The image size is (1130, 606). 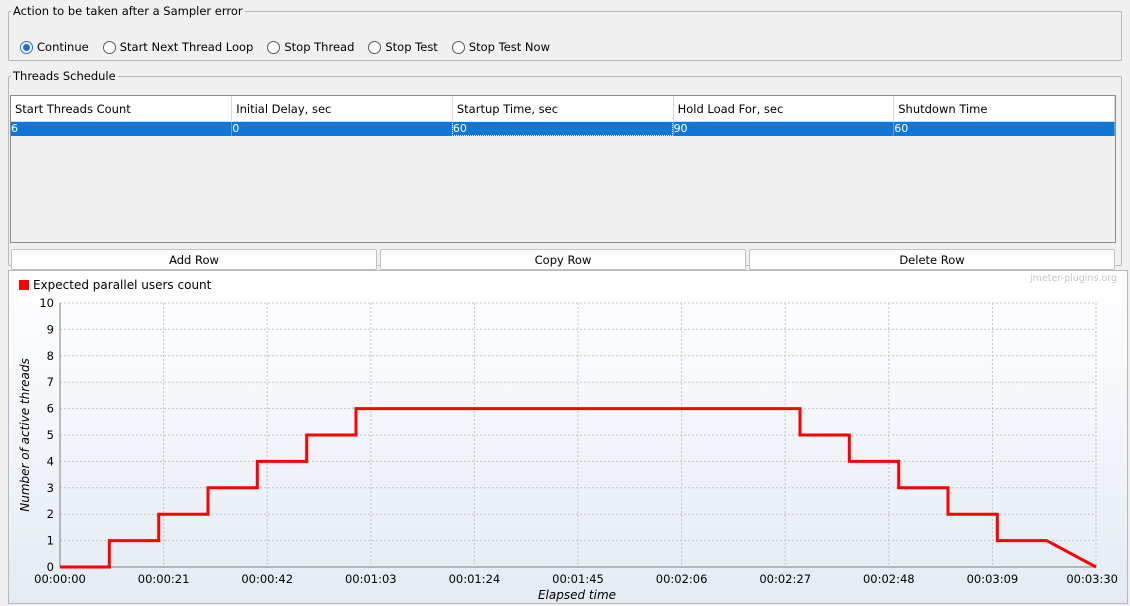 What do you see at coordinates (24, 285) in the screenshot?
I see `legend-swatch` at bounding box center [24, 285].